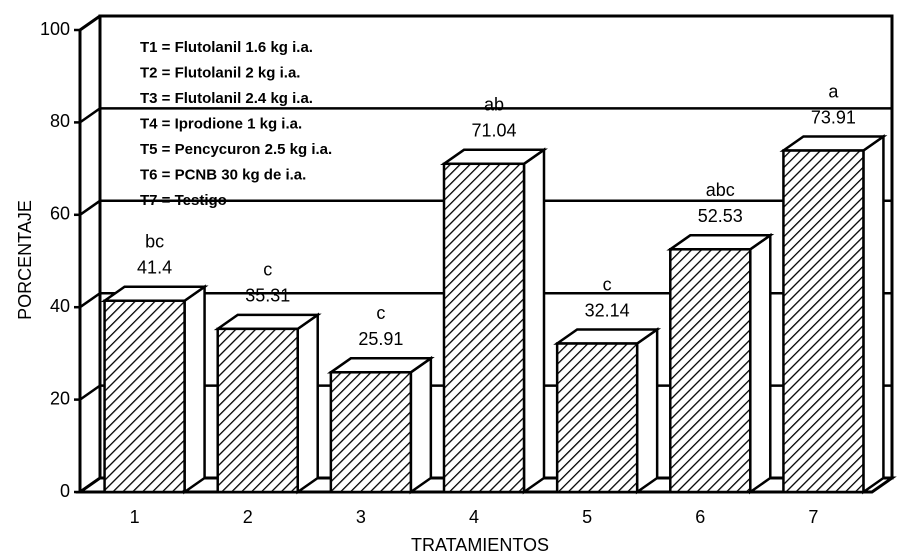 The width and height of the screenshot is (903, 558). I want to click on legend-line: T4 = Iprodione 1 kg i.a., so click(221, 123).